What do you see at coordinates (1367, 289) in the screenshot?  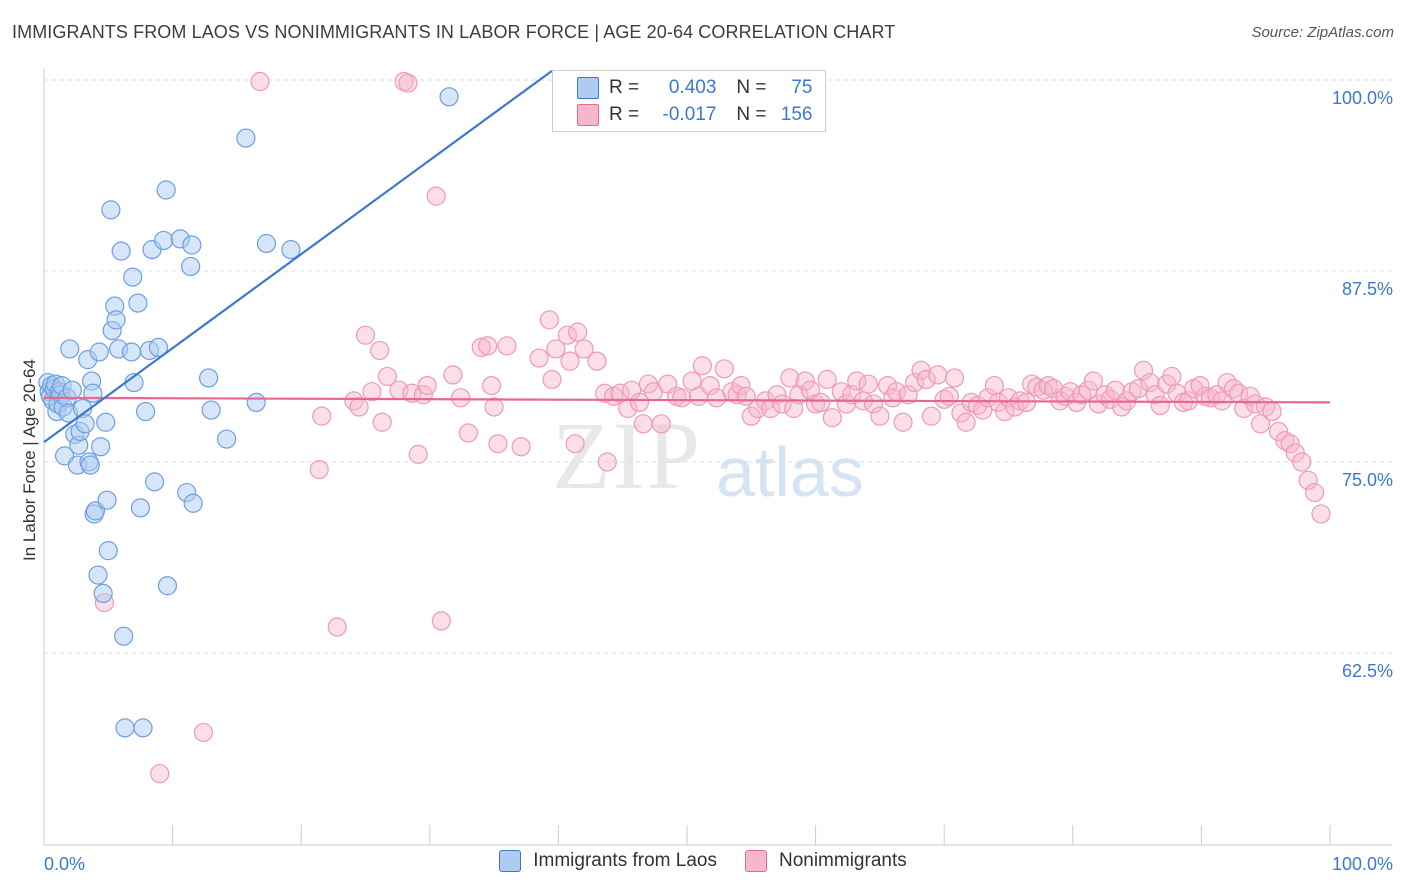 I see `y-tick-label: 87.5%` at bounding box center [1367, 289].